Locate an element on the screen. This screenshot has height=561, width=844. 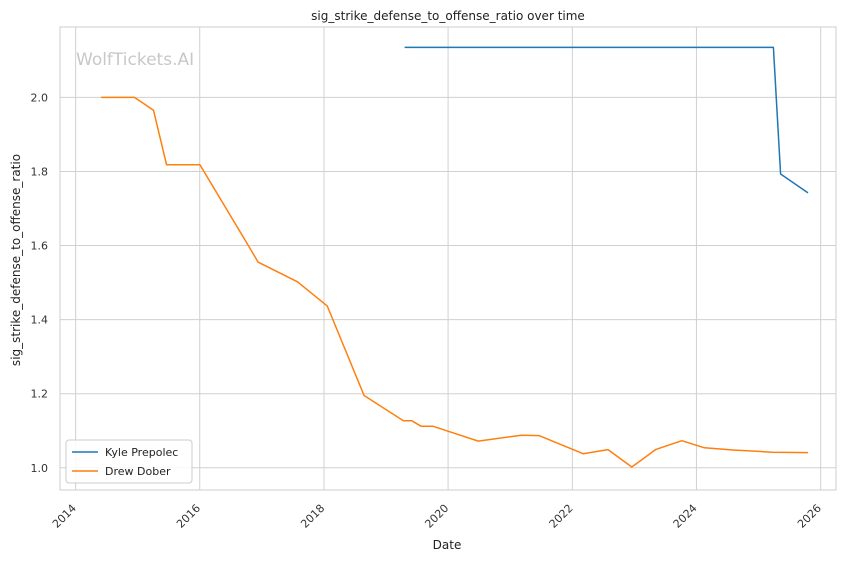
y-tick-label: 2.0 is located at coordinates (40, 97).